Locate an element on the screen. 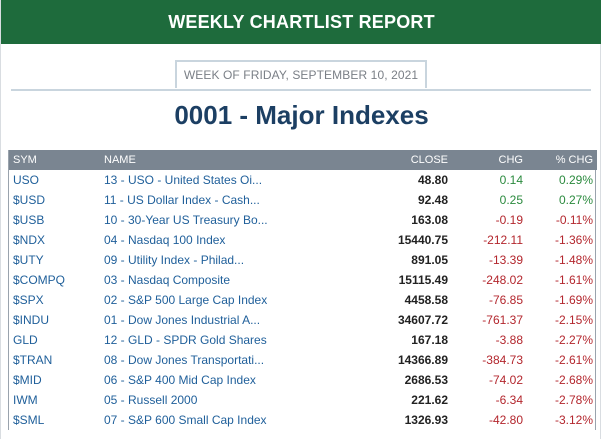 The width and height of the screenshot is (601, 439). change-value: -384.73 is located at coordinates (502, 360).